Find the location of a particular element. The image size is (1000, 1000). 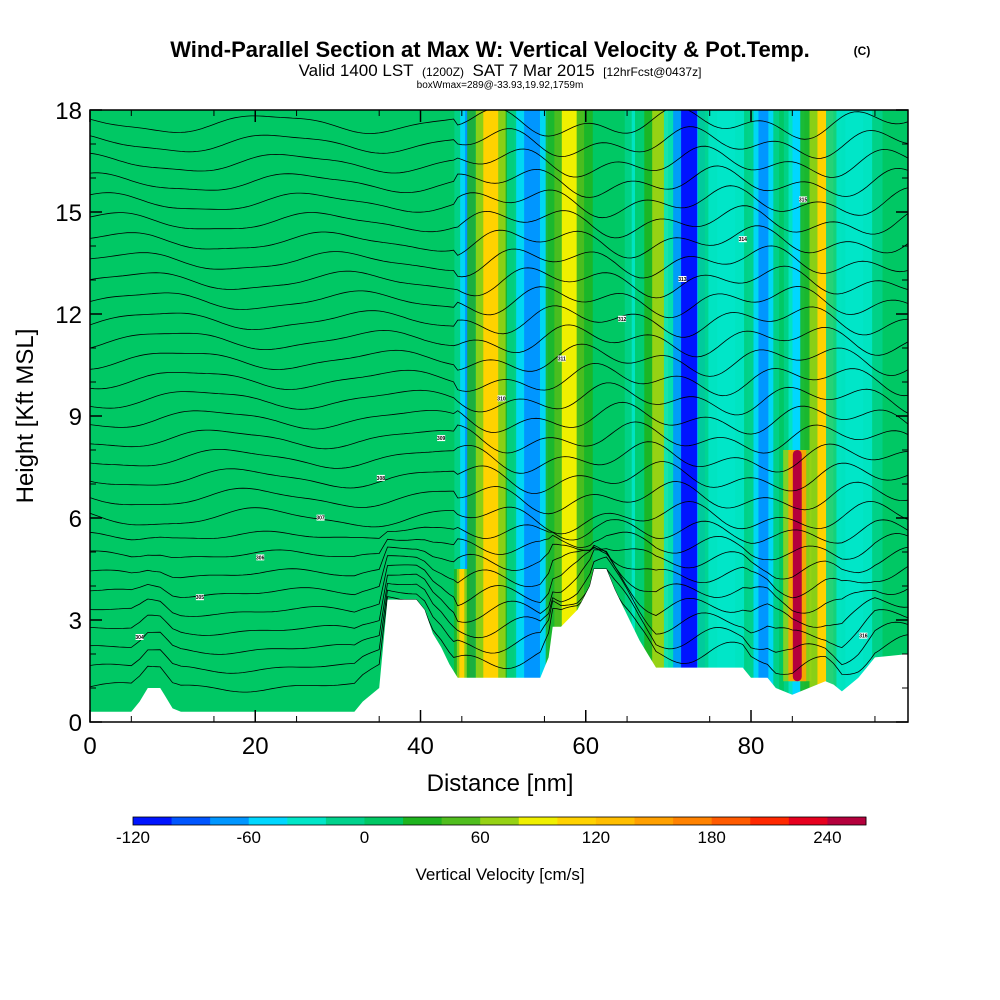

theta-label: 314 is located at coordinates (742, 239).